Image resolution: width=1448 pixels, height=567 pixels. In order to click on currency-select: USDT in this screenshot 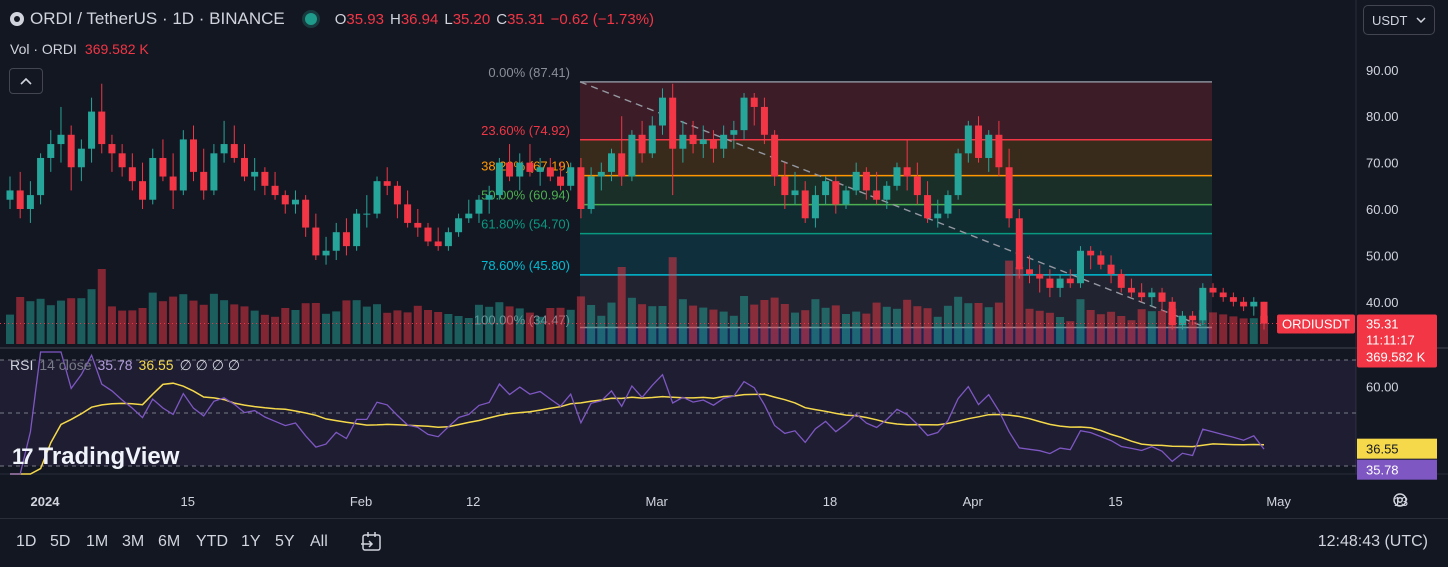, I will do `click(1399, 20)`.